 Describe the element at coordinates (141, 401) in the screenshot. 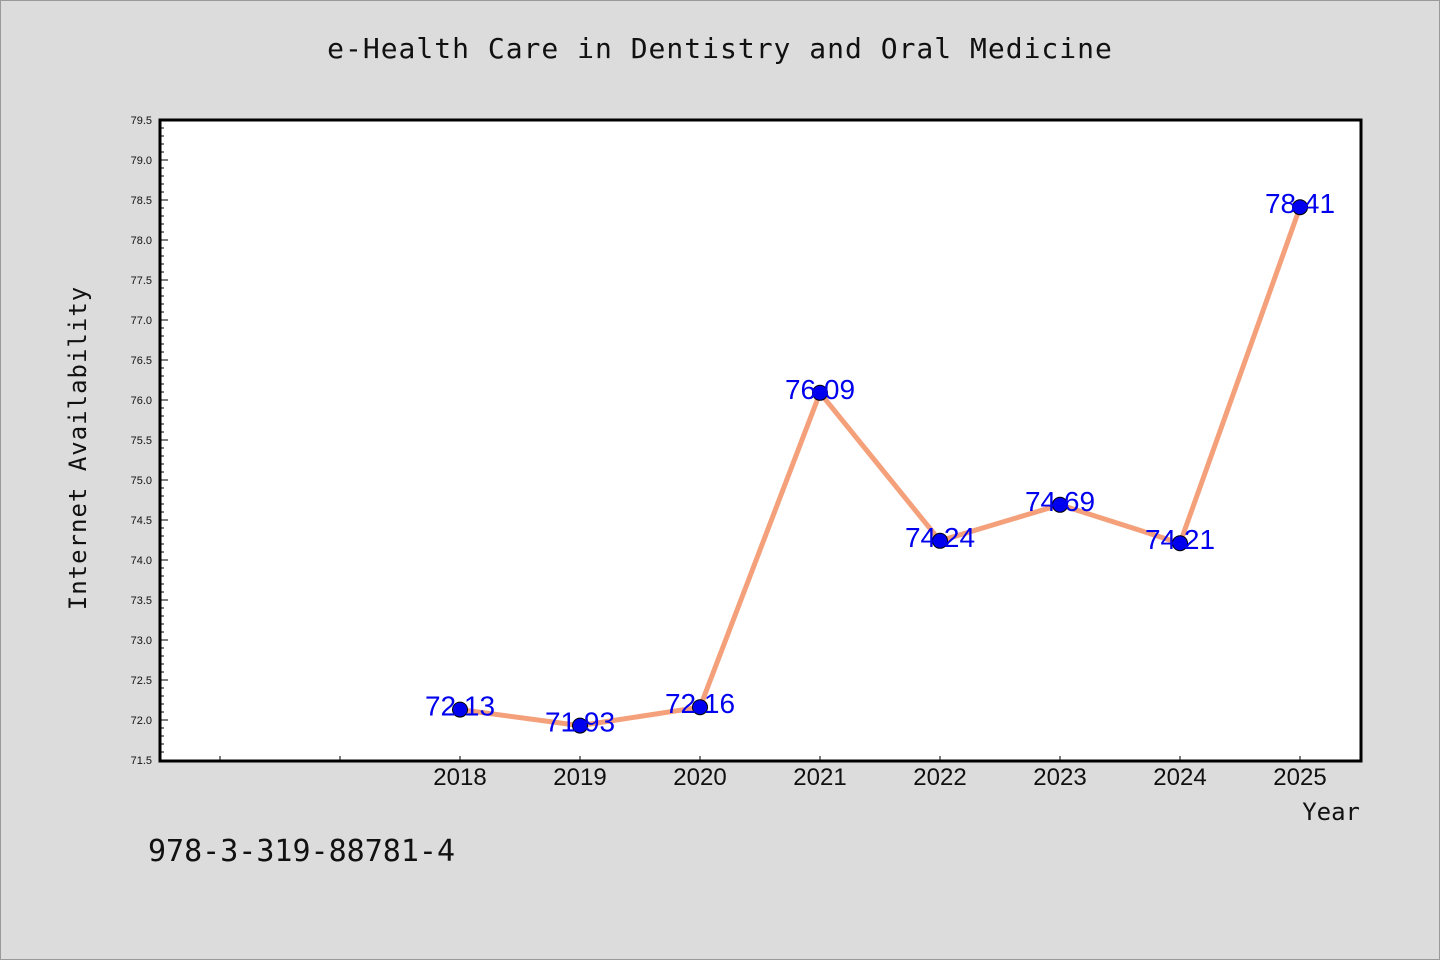

I see `y-tick-label: 76.0` at that location.